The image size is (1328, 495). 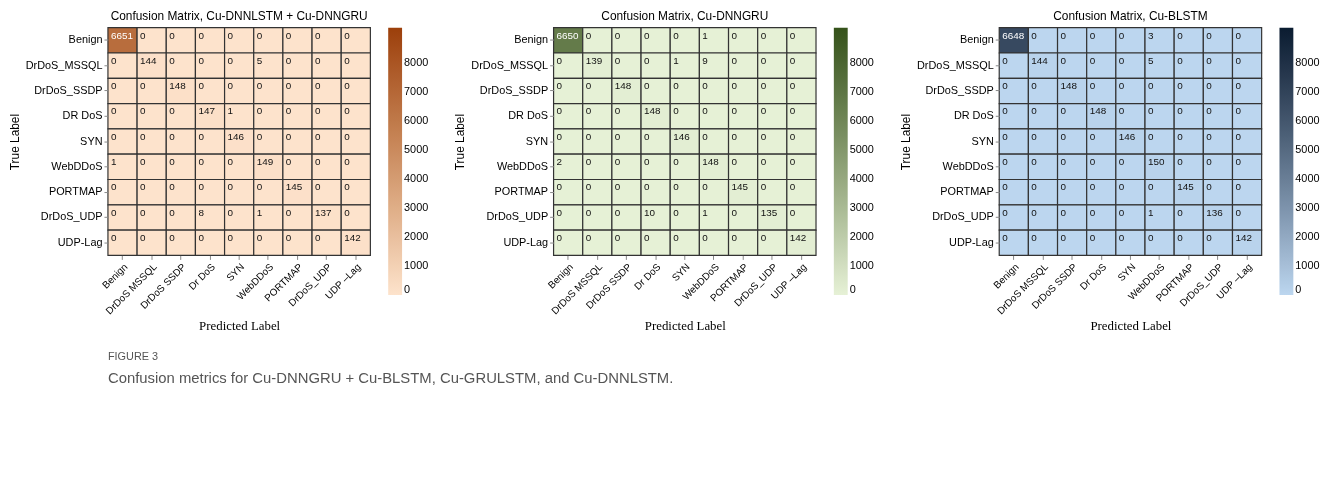 I want to click on data-label: 146, so click(x=682, y=136).